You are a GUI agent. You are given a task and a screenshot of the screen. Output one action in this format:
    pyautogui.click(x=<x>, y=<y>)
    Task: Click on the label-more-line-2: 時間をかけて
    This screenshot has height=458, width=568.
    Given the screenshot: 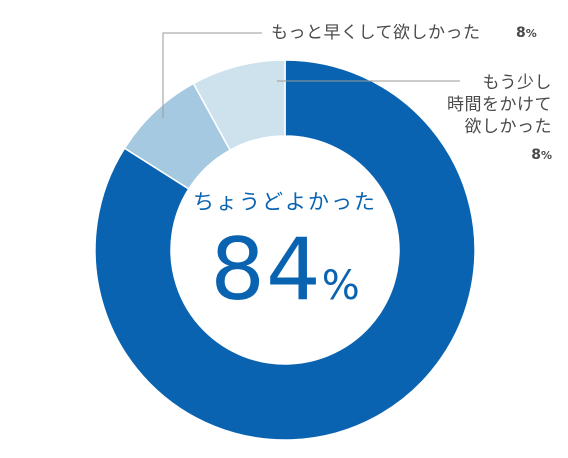 What is the action you would take?
    pyautogui.click(x=499, y=105)
    